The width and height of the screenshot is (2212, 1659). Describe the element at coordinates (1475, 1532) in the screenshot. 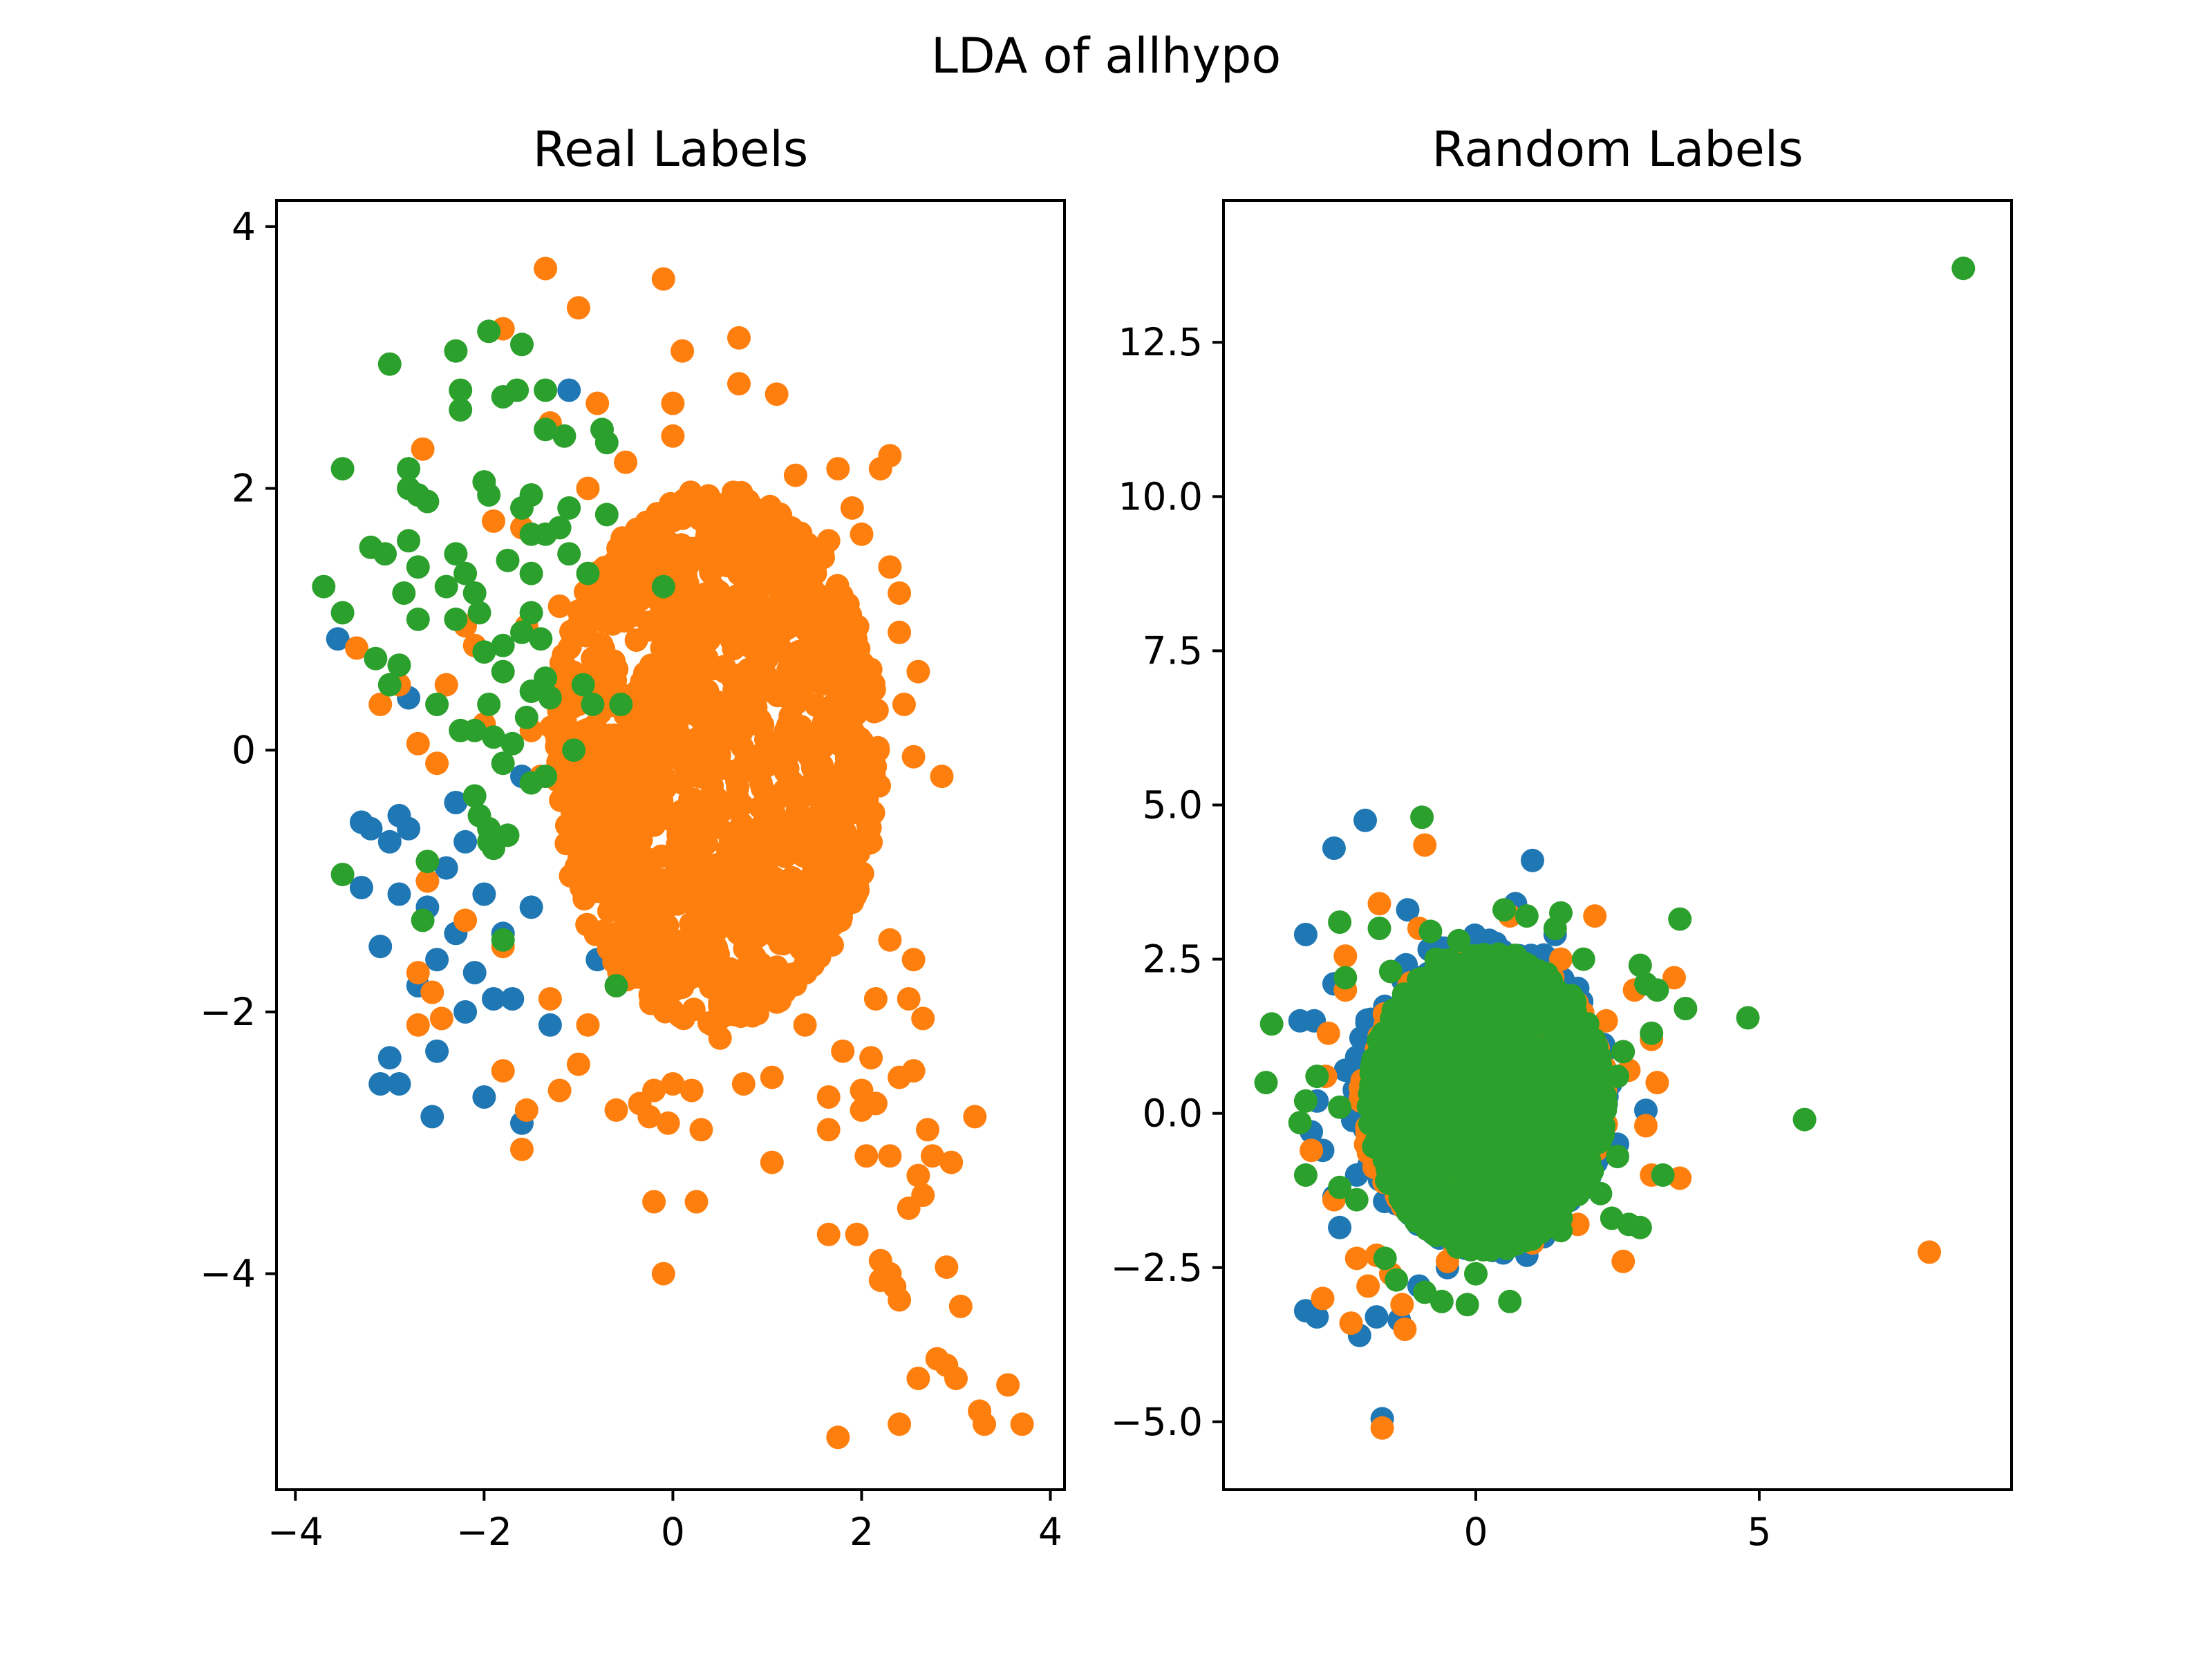

I see `x-tick-label: 0` at that location.